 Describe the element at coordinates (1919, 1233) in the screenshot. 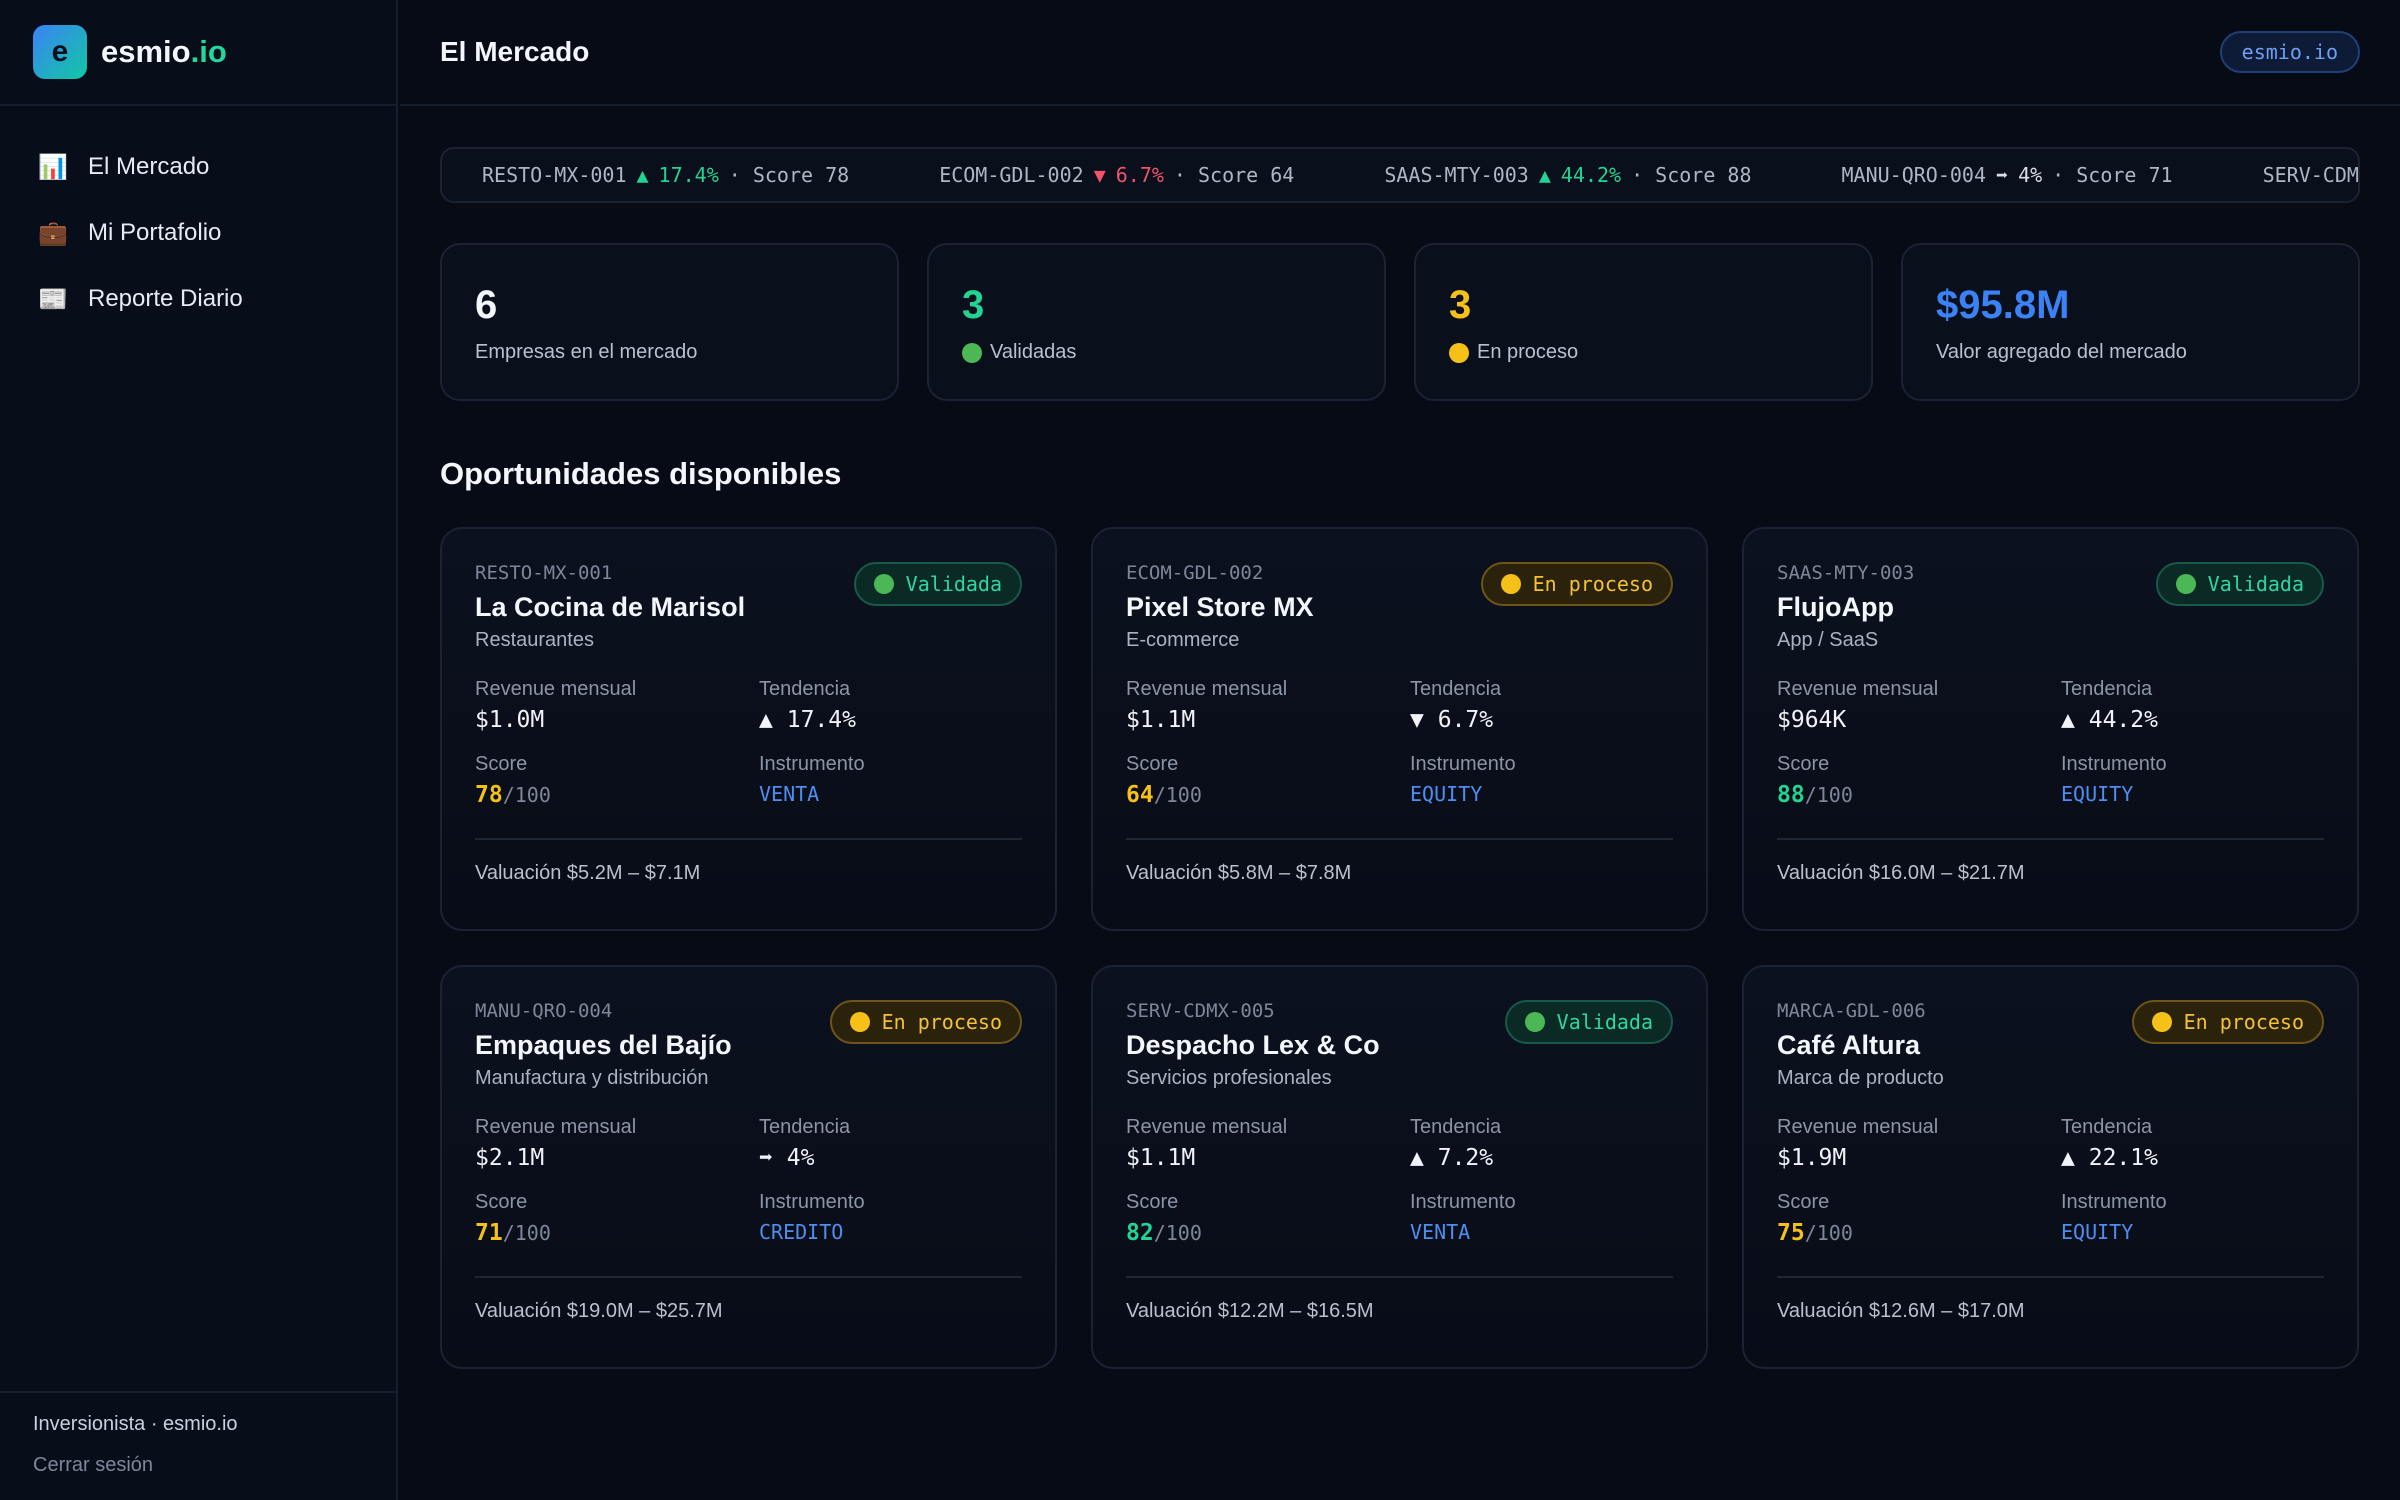

I see `metric-value: 75/100` at that location.